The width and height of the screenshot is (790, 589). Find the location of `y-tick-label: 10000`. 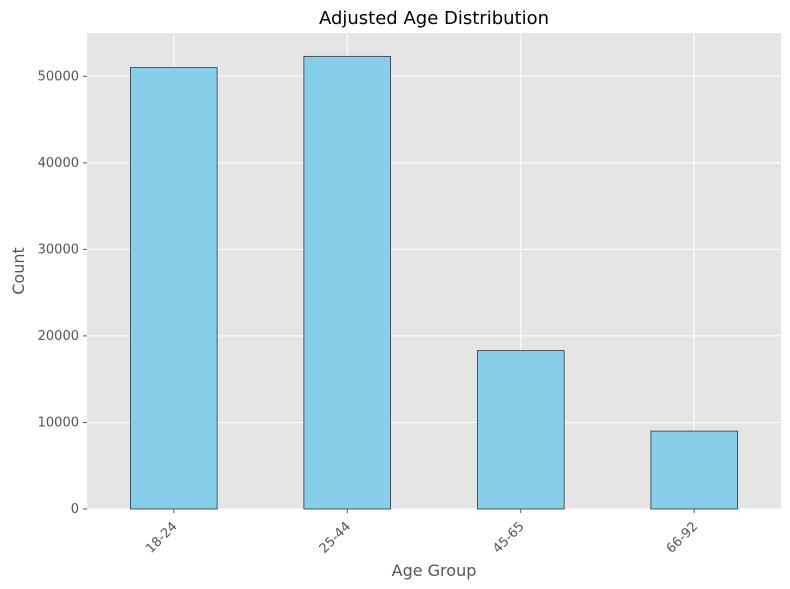

y-tick-label: 10000 is located at coordinates (58, 422).